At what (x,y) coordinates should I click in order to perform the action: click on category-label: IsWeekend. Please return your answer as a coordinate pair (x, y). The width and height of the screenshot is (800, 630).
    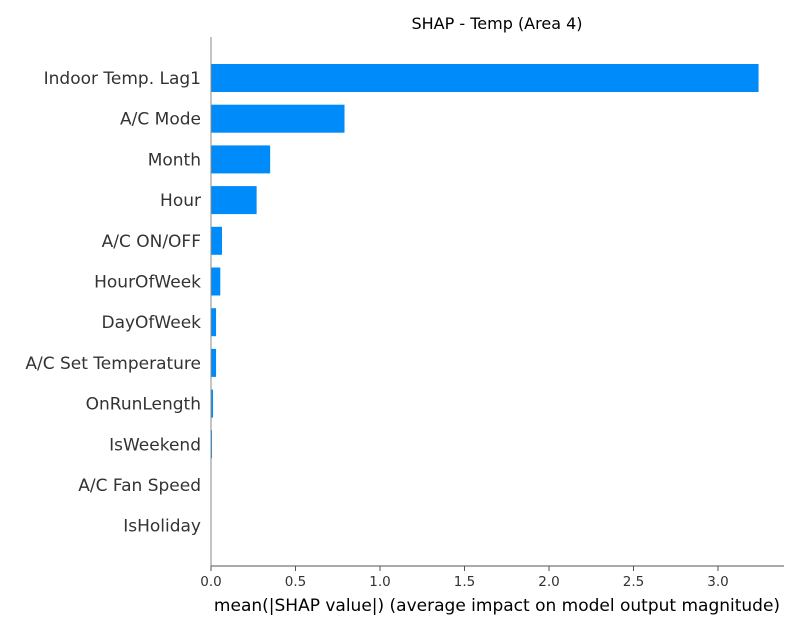
    Looking at the image, I should click on (155, 445).